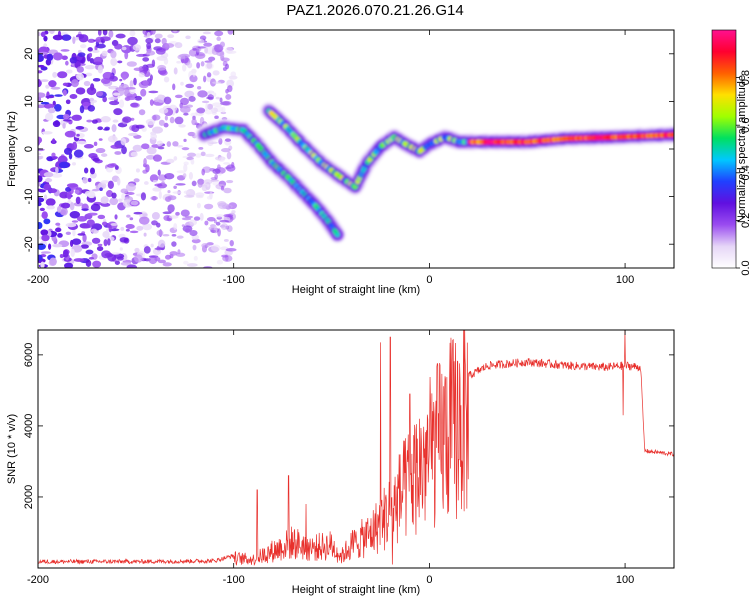 The height and width of the screenshot is (600, 750). I want to click on spectrogram-ytick-label: 20, so click(29, 54).